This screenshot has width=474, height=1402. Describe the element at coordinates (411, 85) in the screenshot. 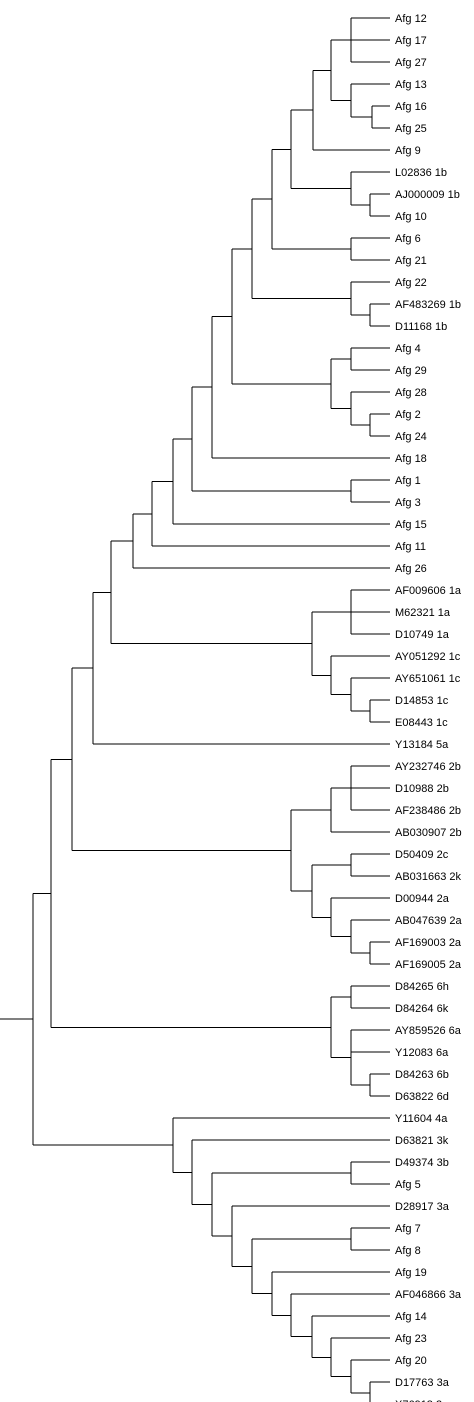

I see `taxon-label: Afg 13` at that location.